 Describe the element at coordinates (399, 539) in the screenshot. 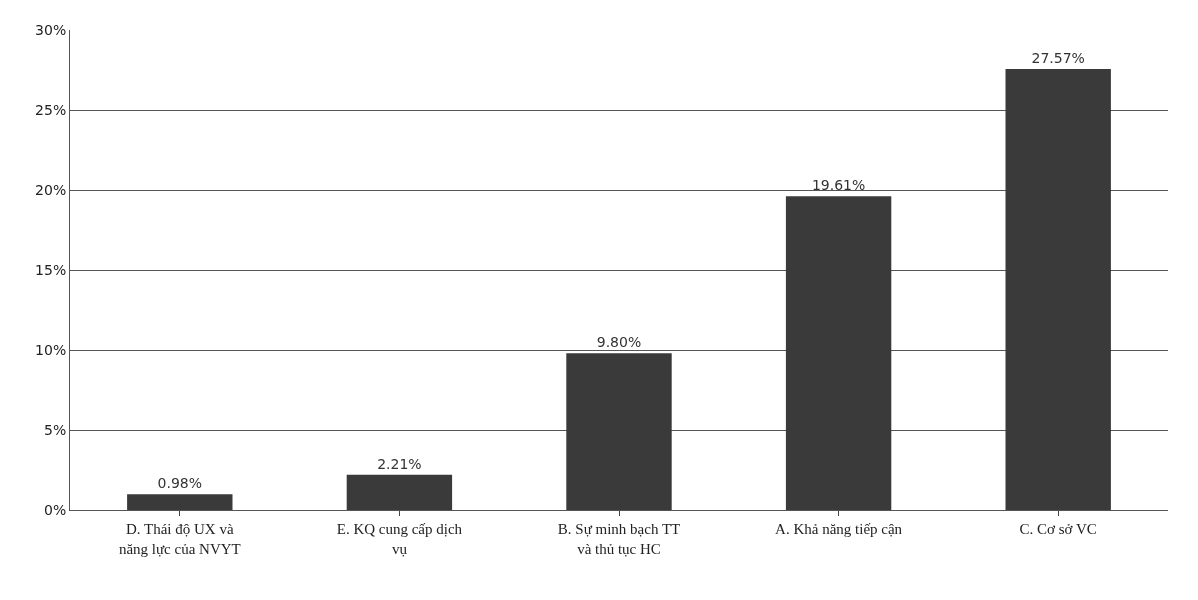

I see `x-tick-label: E. KQ cung cấp dịch vụ` at that location.